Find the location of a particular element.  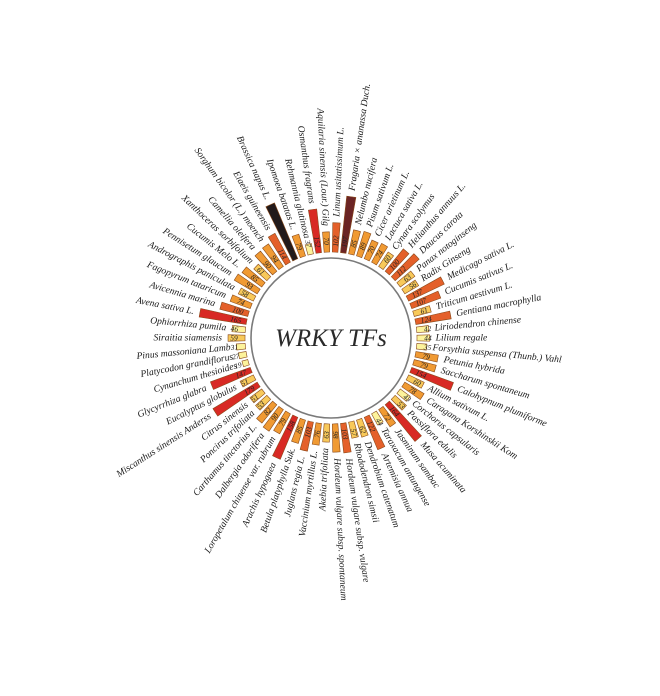

bar-petunia-hybrida is located at coordinates (426, 357).